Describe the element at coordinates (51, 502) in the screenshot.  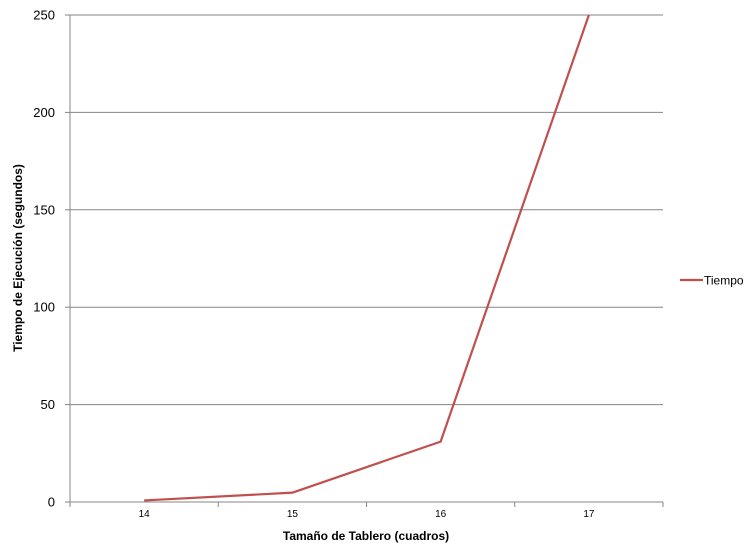
I see `y-tick-label: 0` at that location.